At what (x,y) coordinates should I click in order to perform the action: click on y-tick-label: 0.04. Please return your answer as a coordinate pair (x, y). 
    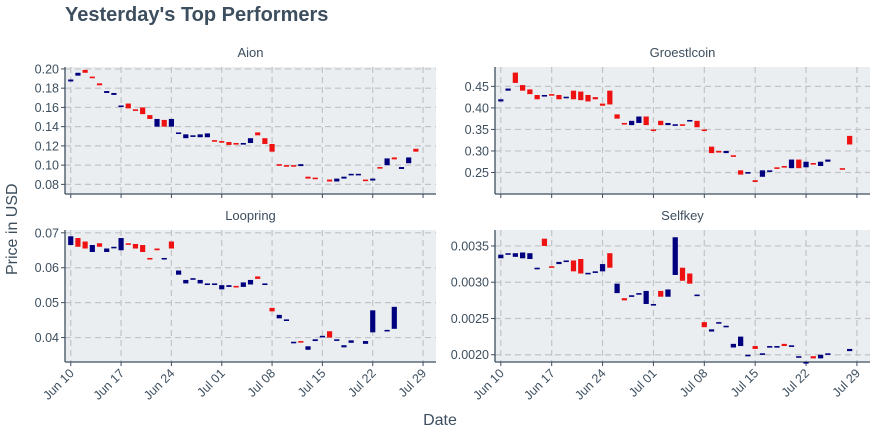
    Looking at the image, I should click on (47, 338).